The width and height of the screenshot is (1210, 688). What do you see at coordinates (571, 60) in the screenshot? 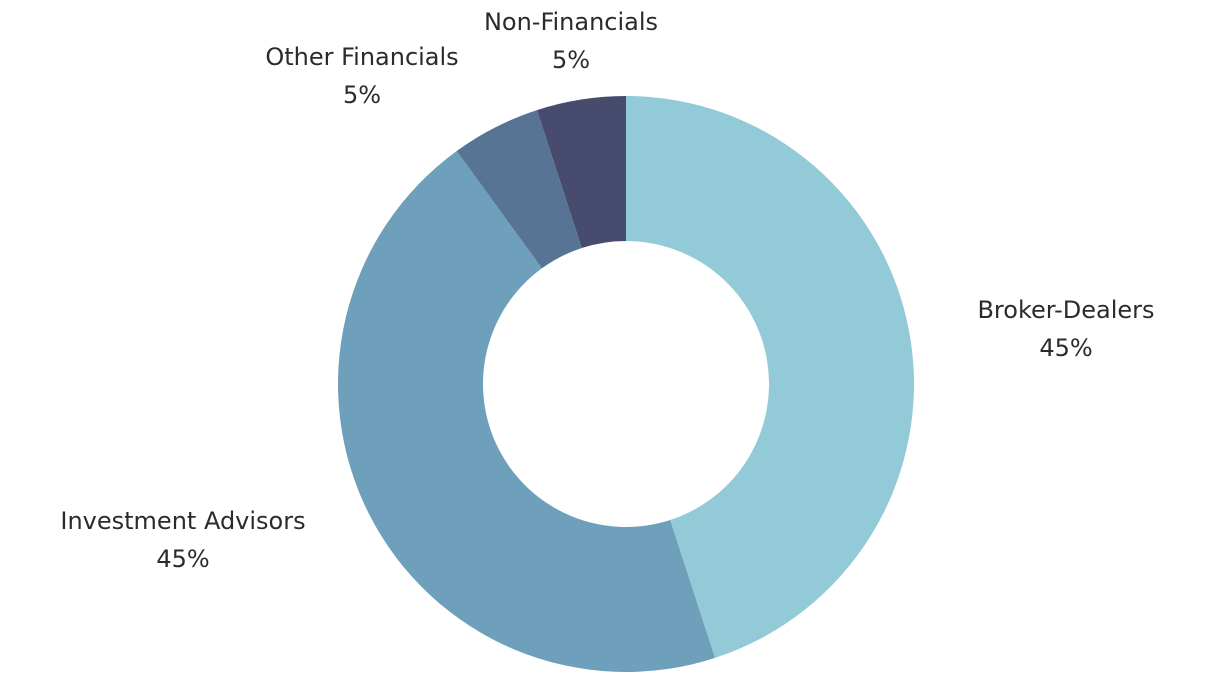
I see `slice-value-non-financials: 5%` at bounding box center [571, 60].